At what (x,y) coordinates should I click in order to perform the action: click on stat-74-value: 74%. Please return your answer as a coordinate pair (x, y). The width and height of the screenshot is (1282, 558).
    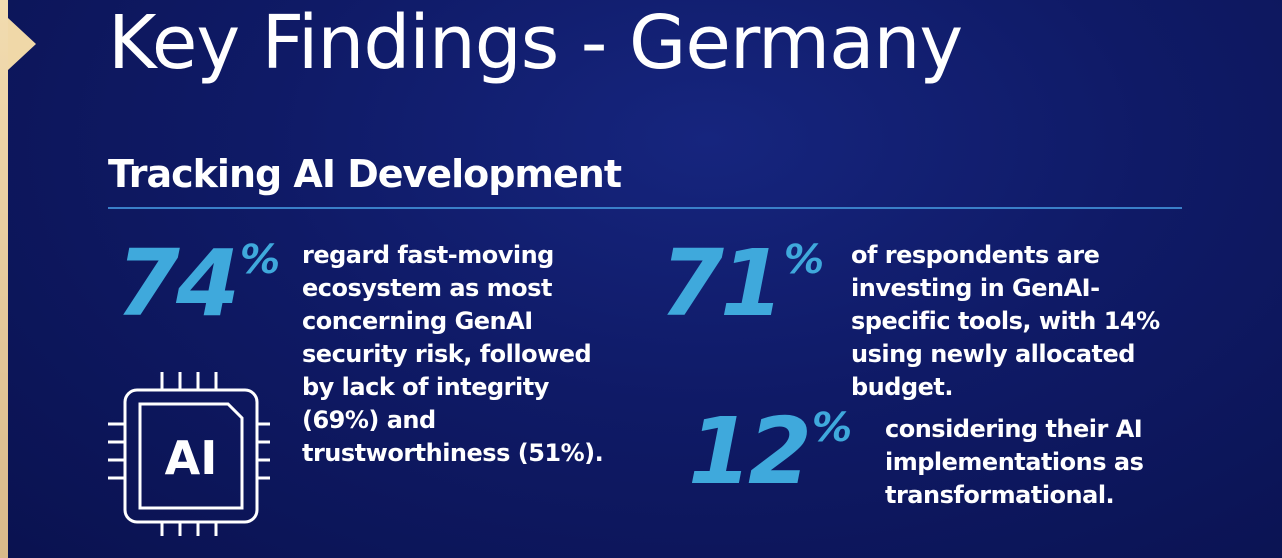
    Looking at the image, I should click on (198, 284).